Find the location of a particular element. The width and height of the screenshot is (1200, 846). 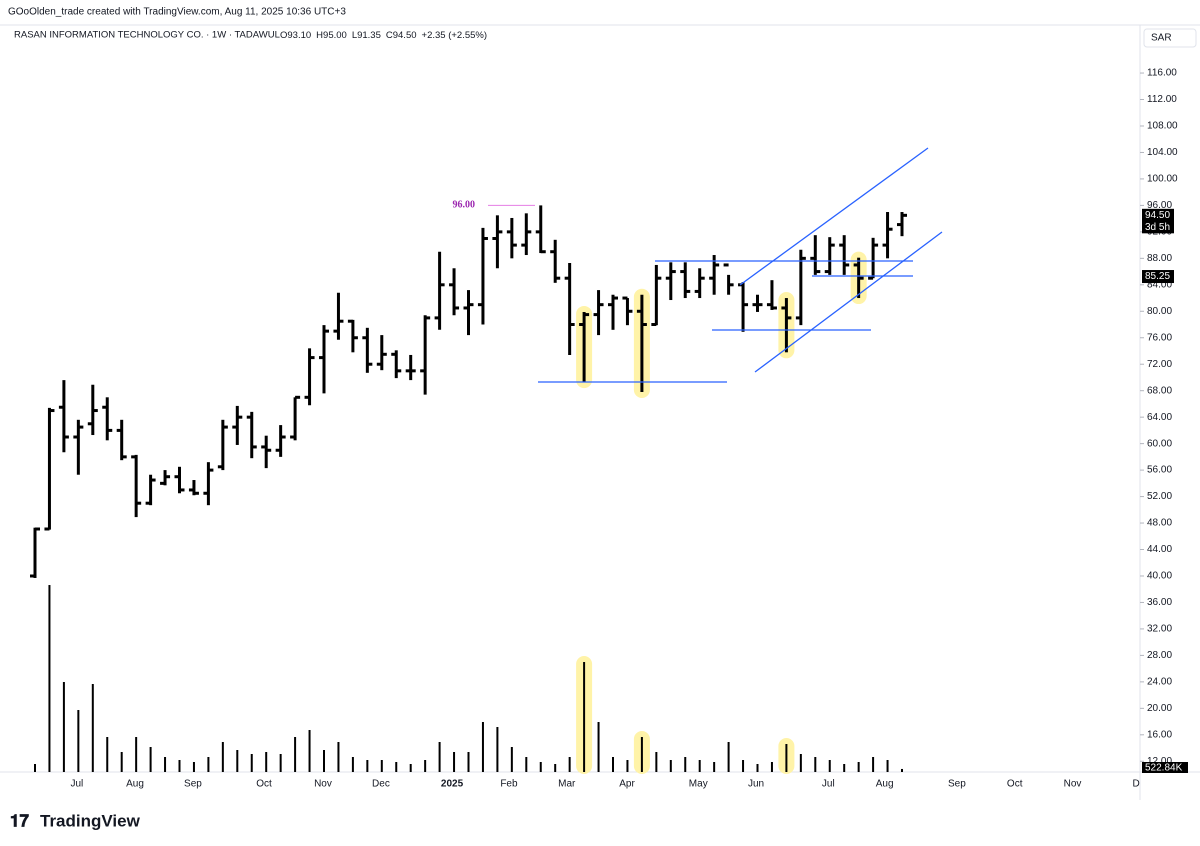

y-tick-label: 116.00 is located at coordinates (1162, 73).